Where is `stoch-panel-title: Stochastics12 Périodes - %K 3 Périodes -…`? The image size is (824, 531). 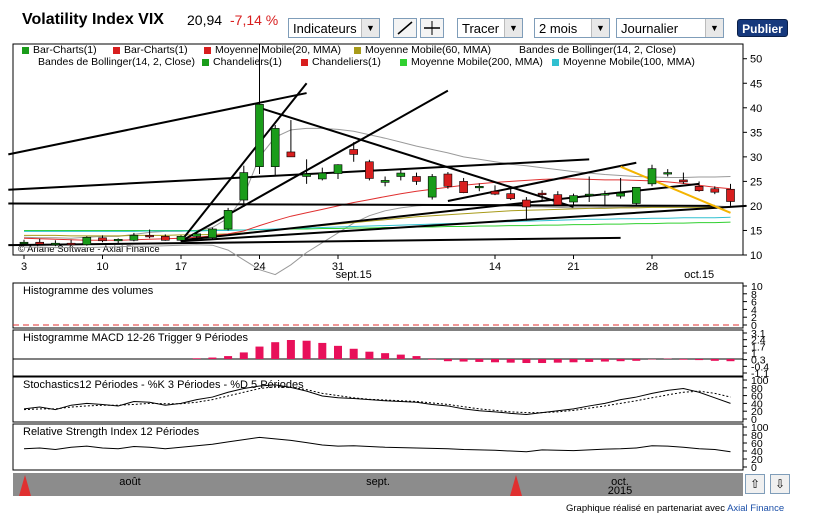 stoch-panel-title: Stochastics12 Périodes - %K 3 Périodes -… is located at coordinates (163, 385).